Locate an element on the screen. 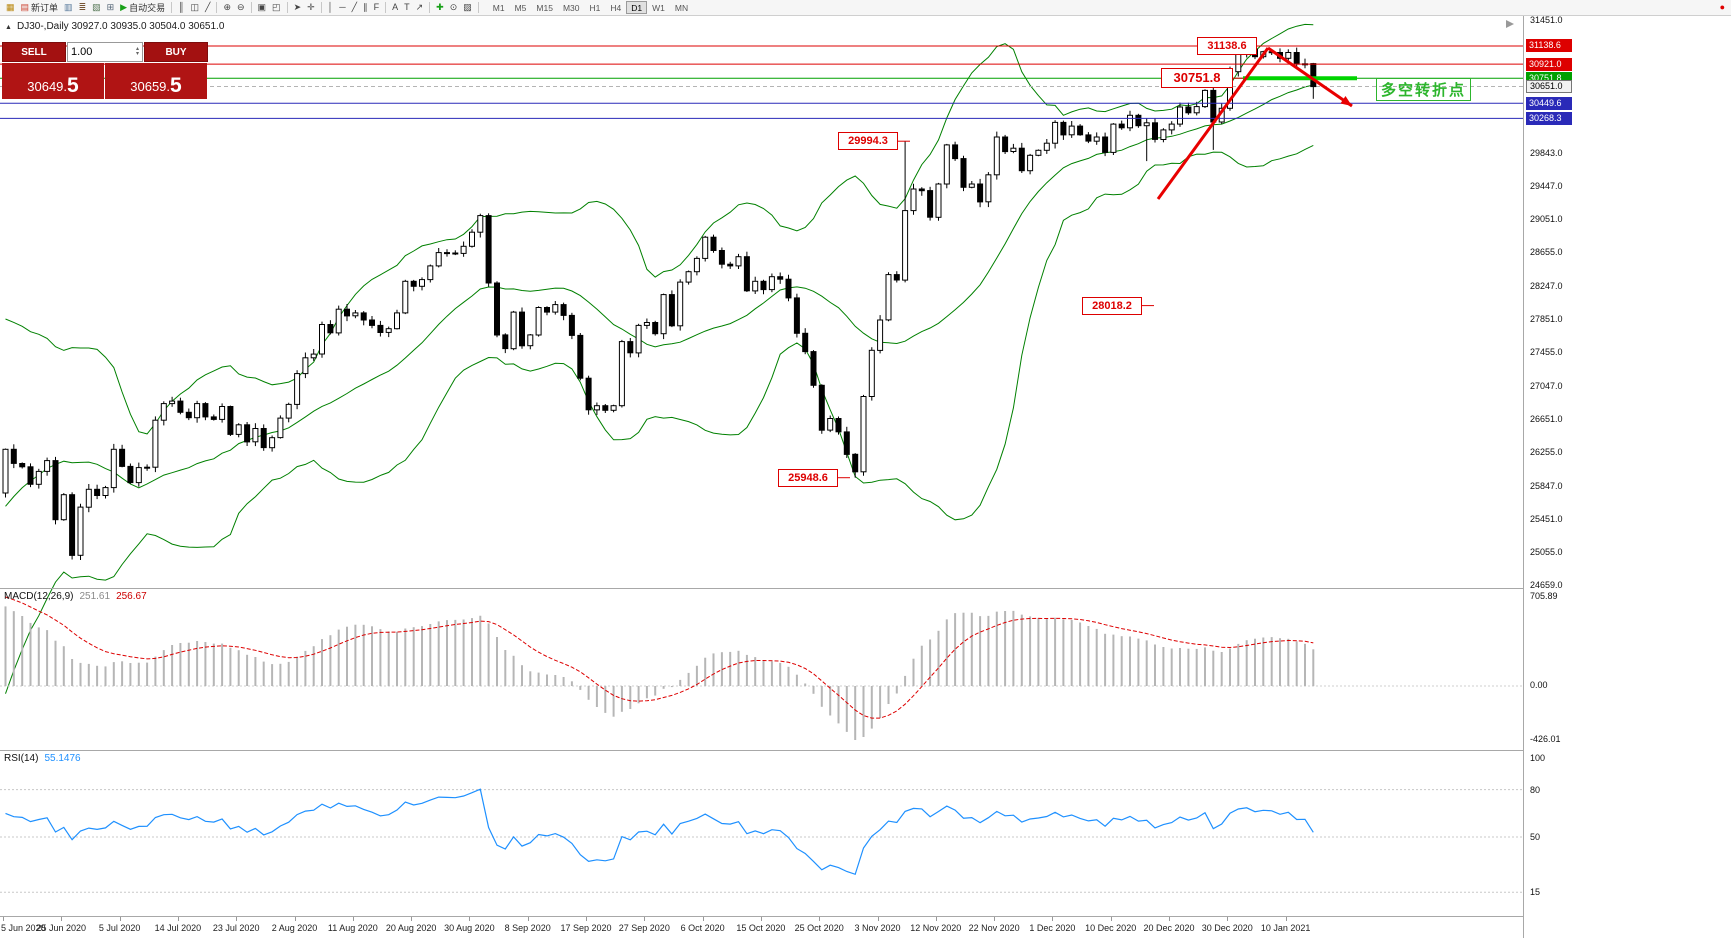 The width and height of the screenshot is (1731, 938). macd-rsi-separator is located at coordinates (865, 750).